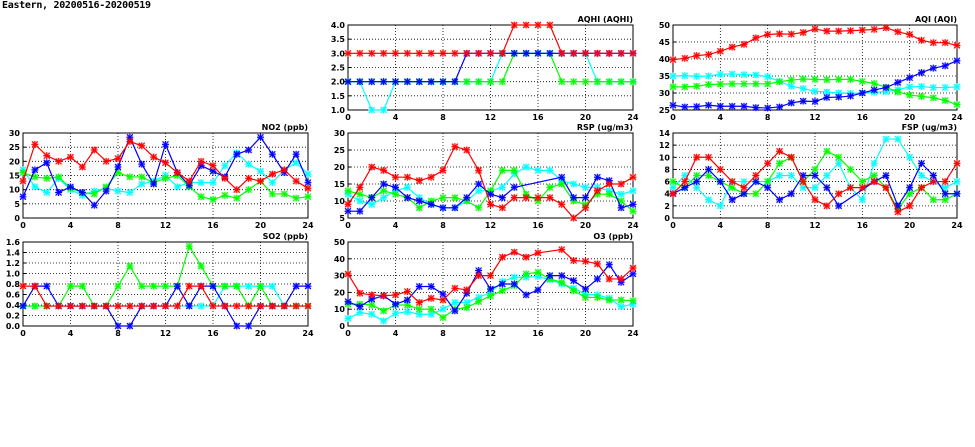  What do you see at coordinates (338, 39) in the screenshot?
I see `y-tick-label: 3.5` at bounding box center [338, 39].